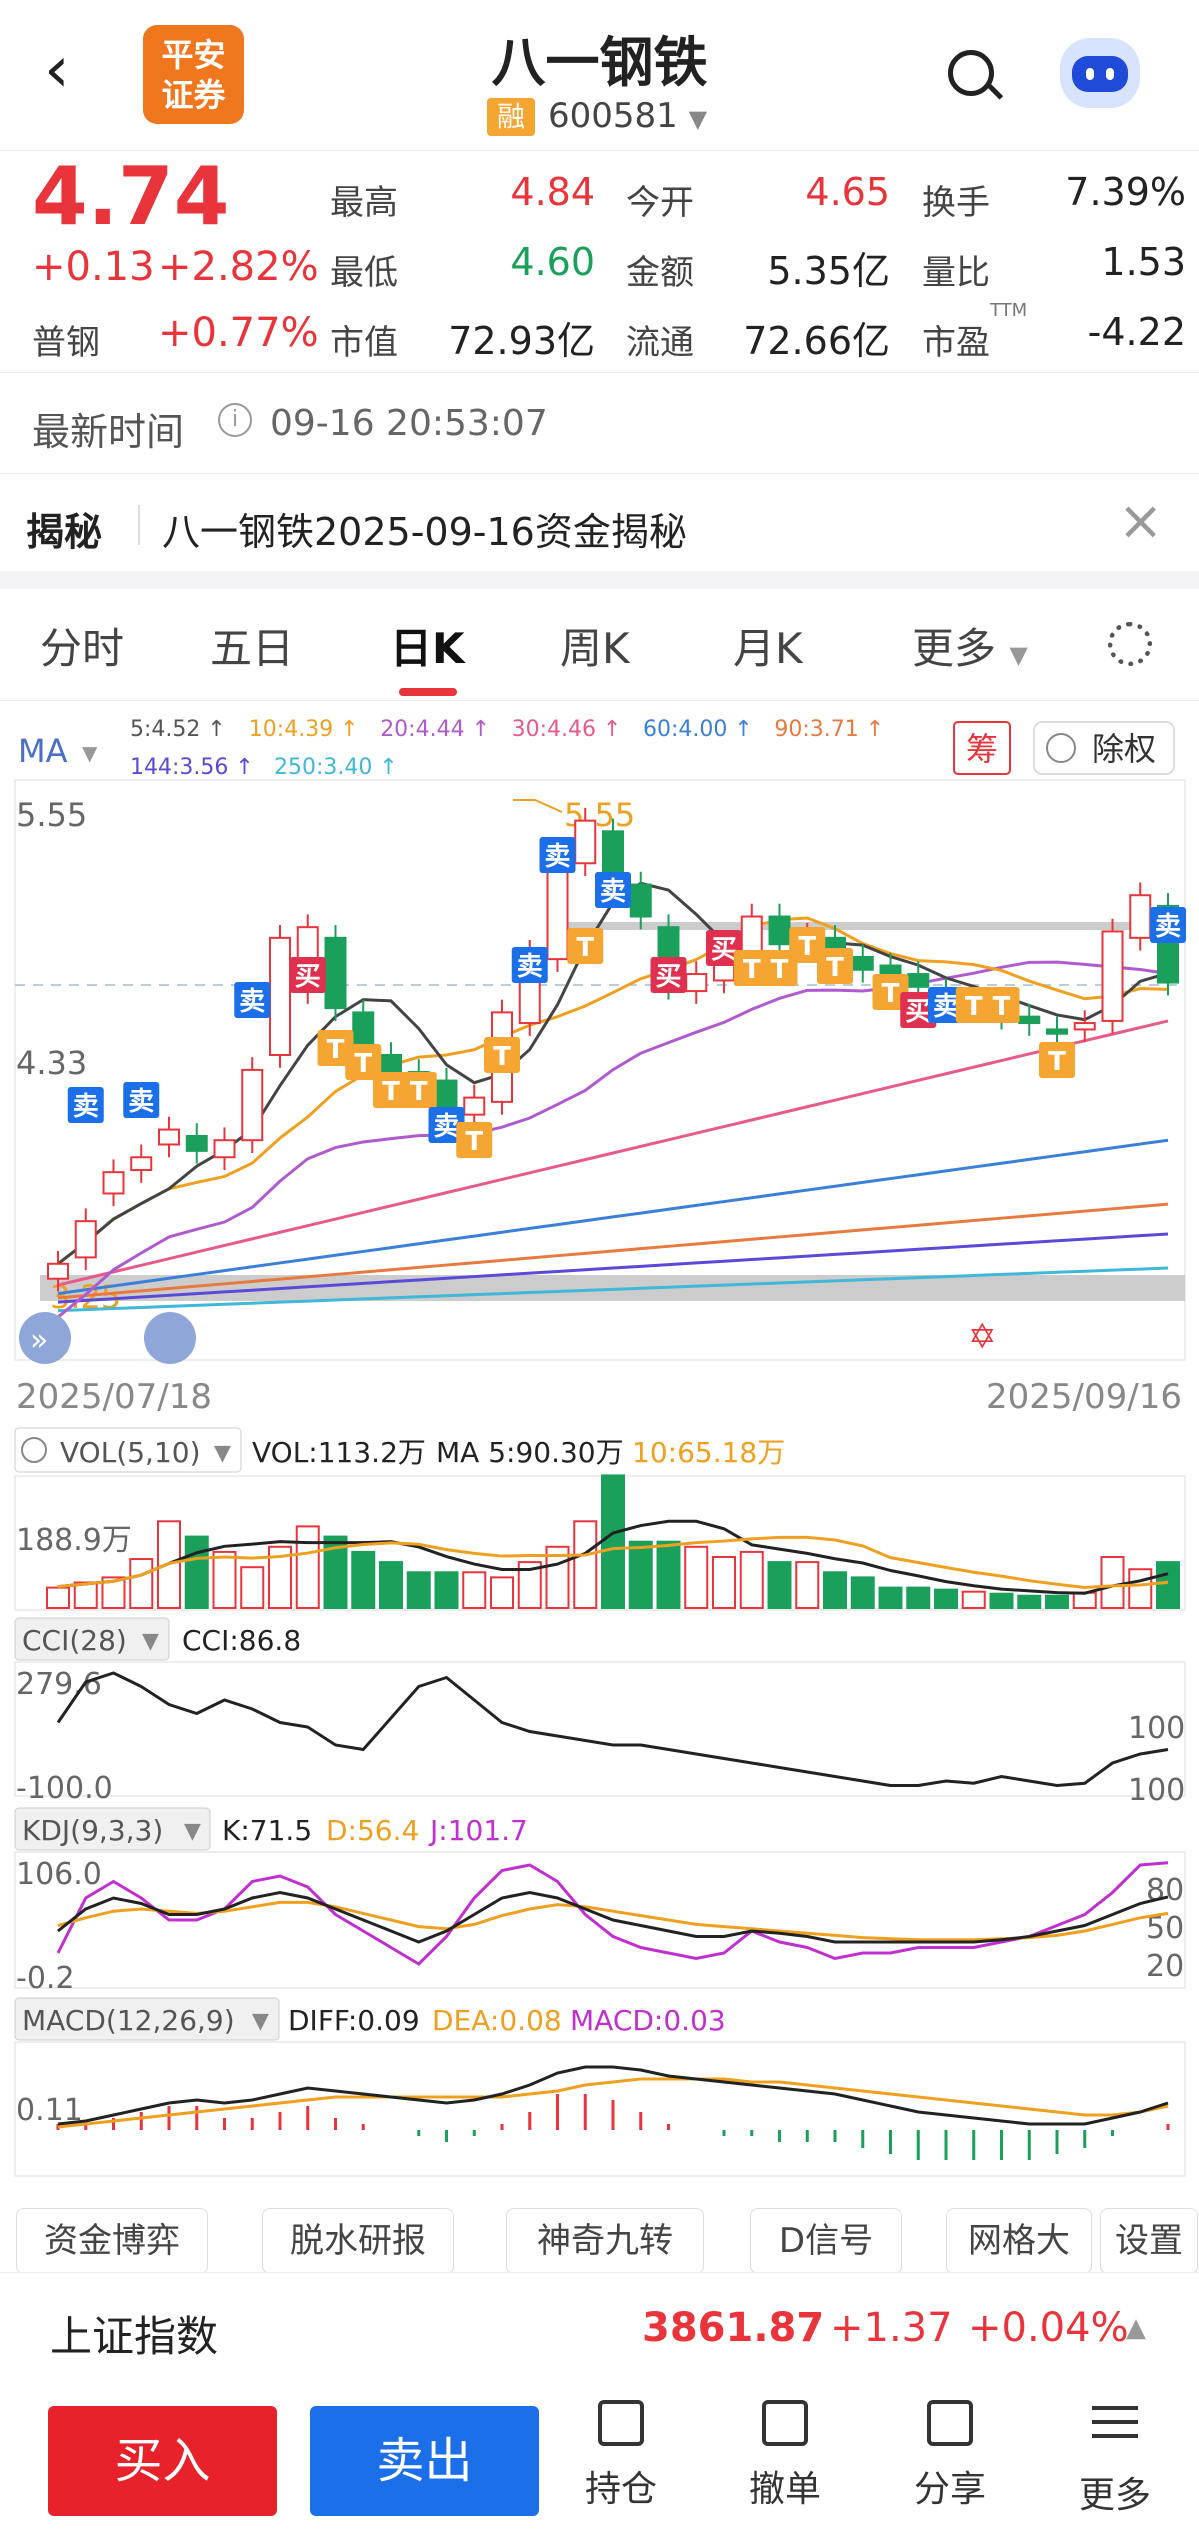  Describe the element at coordinates (698, 729) in the screenshot. I see `ma-legend-item: 60:4.00 ↑` at that location.